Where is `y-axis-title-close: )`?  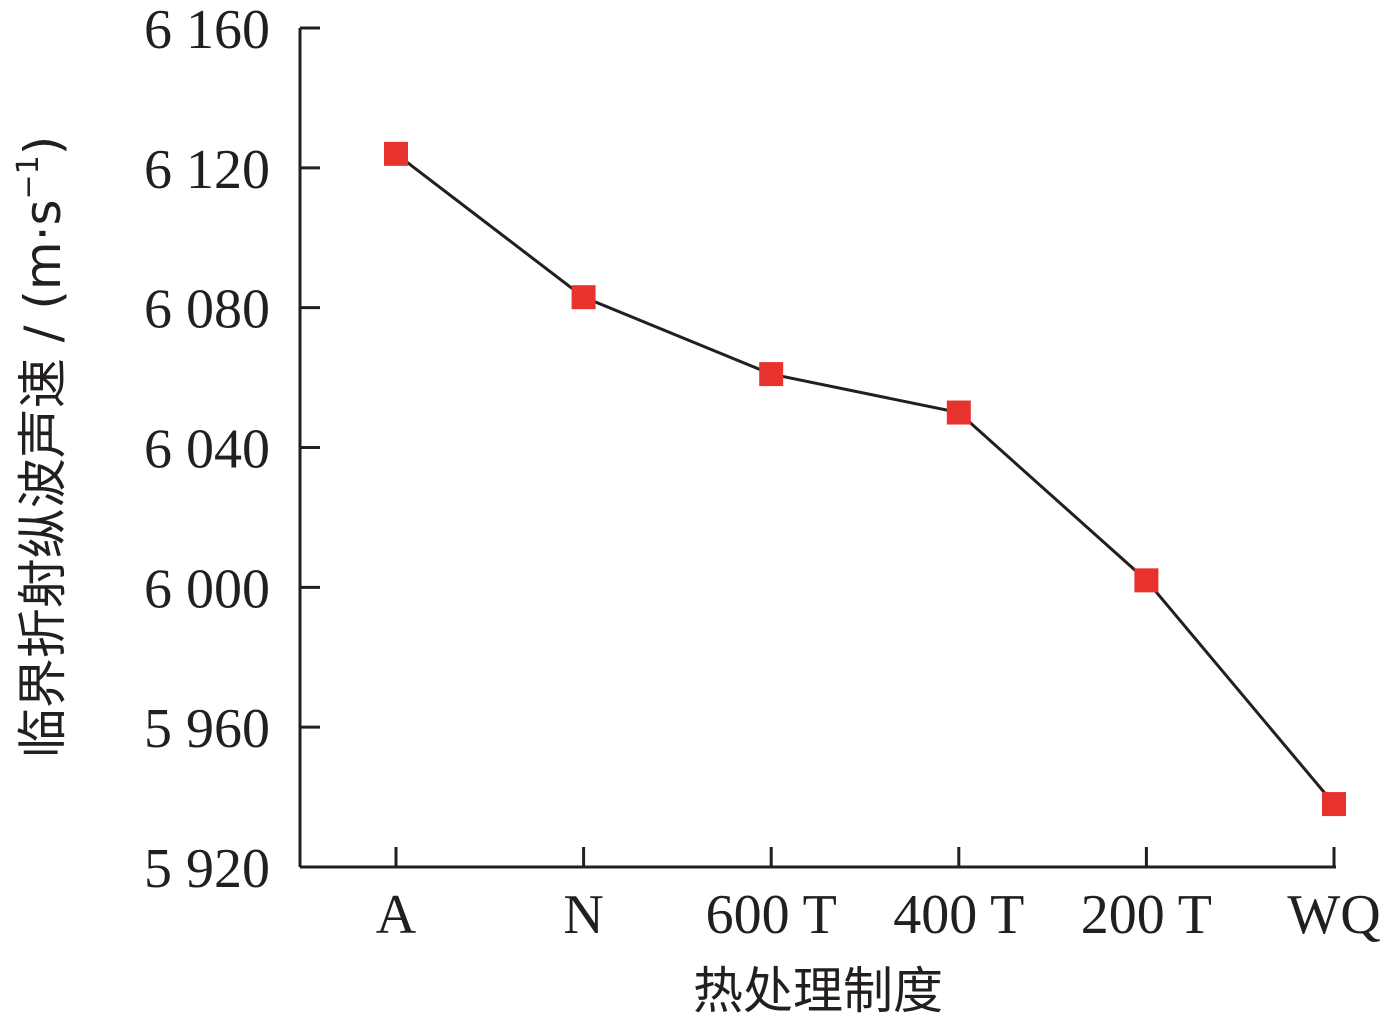
y-axis-title-close: ) is located at coordinates (43, 146).